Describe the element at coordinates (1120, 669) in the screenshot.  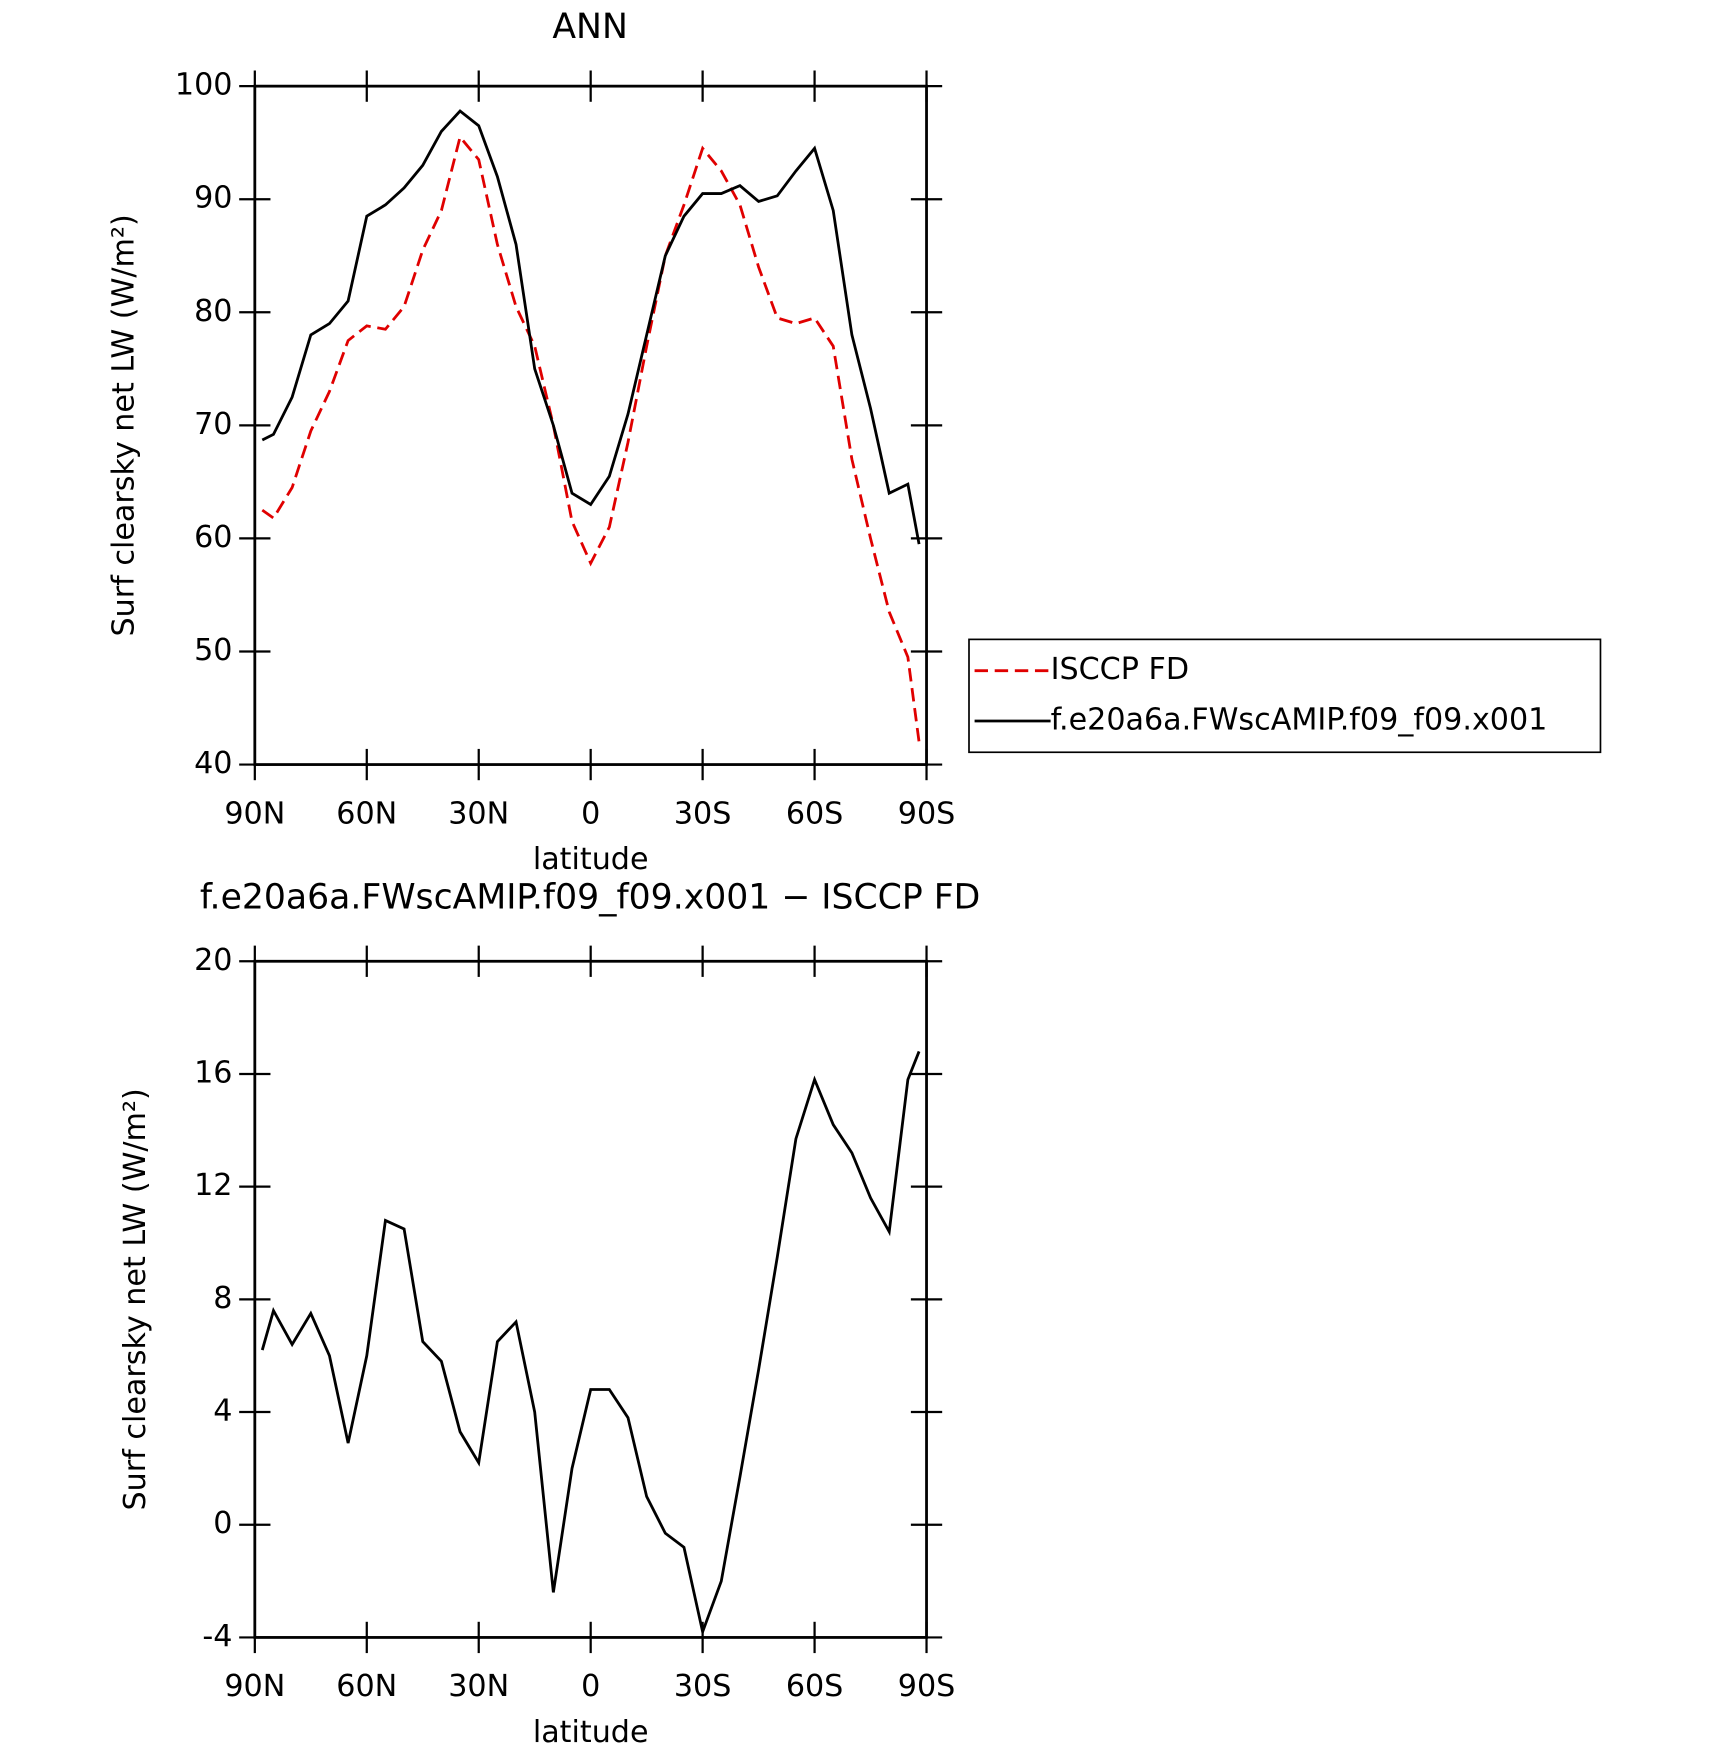
I see `legend-label: ISCCP FD` at that location.